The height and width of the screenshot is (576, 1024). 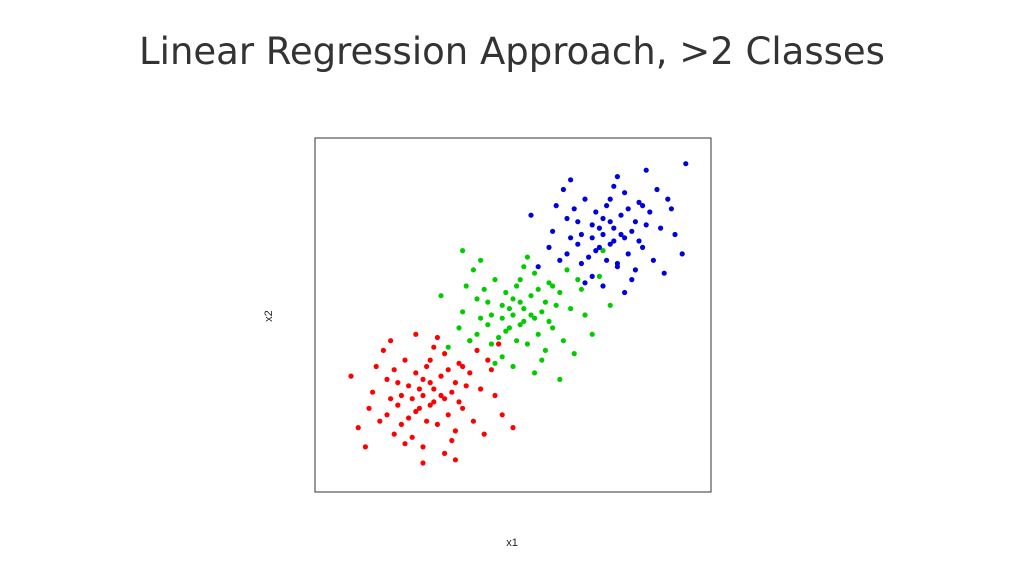 I want to click on x-axis-label: x1, so click(x=512, y=543).